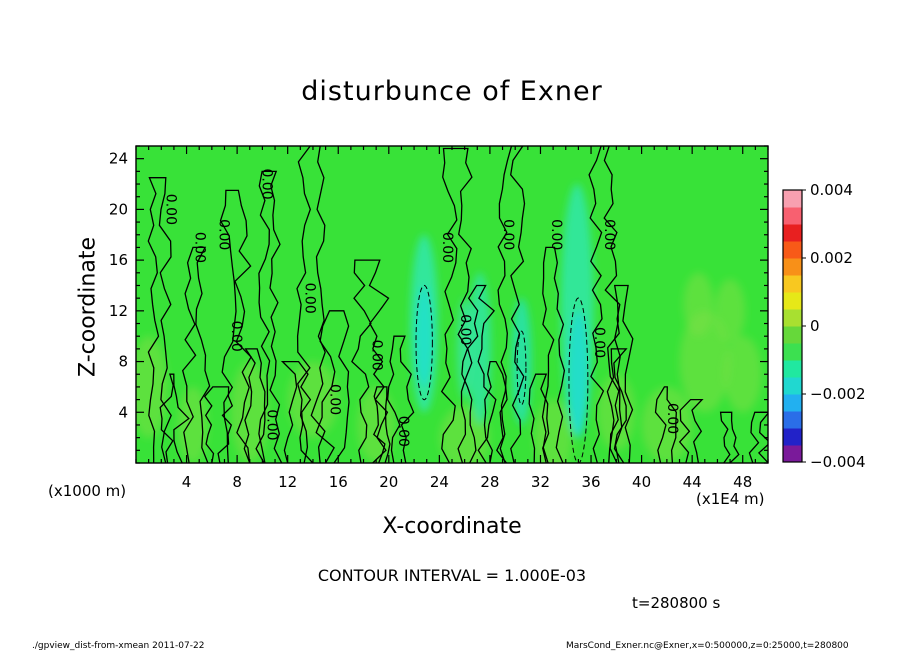 The height and width of the screenshot is (654, 904). What do you see at coordinates (123, 362) in the screenshot?
I see `y-tick-label: 8` at bounding box center [123, 362].